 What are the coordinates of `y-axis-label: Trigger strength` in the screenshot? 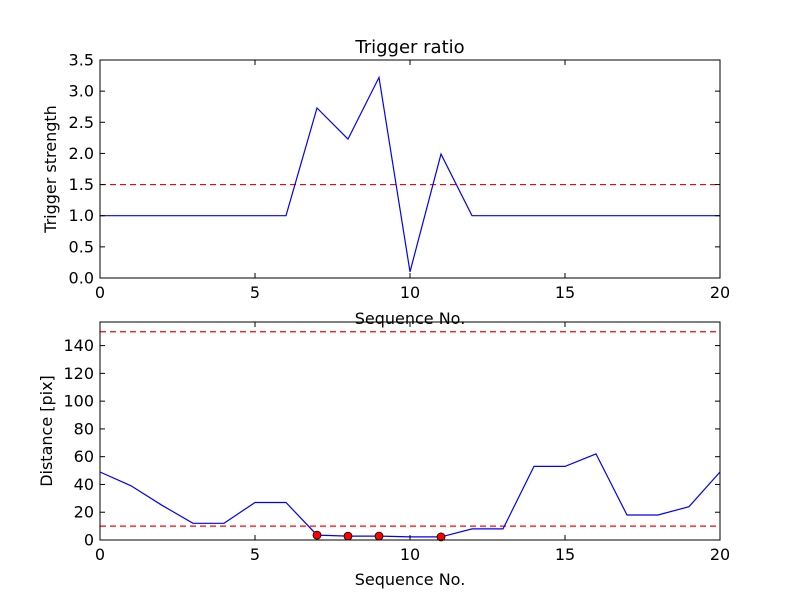 It's located at (50, 169).